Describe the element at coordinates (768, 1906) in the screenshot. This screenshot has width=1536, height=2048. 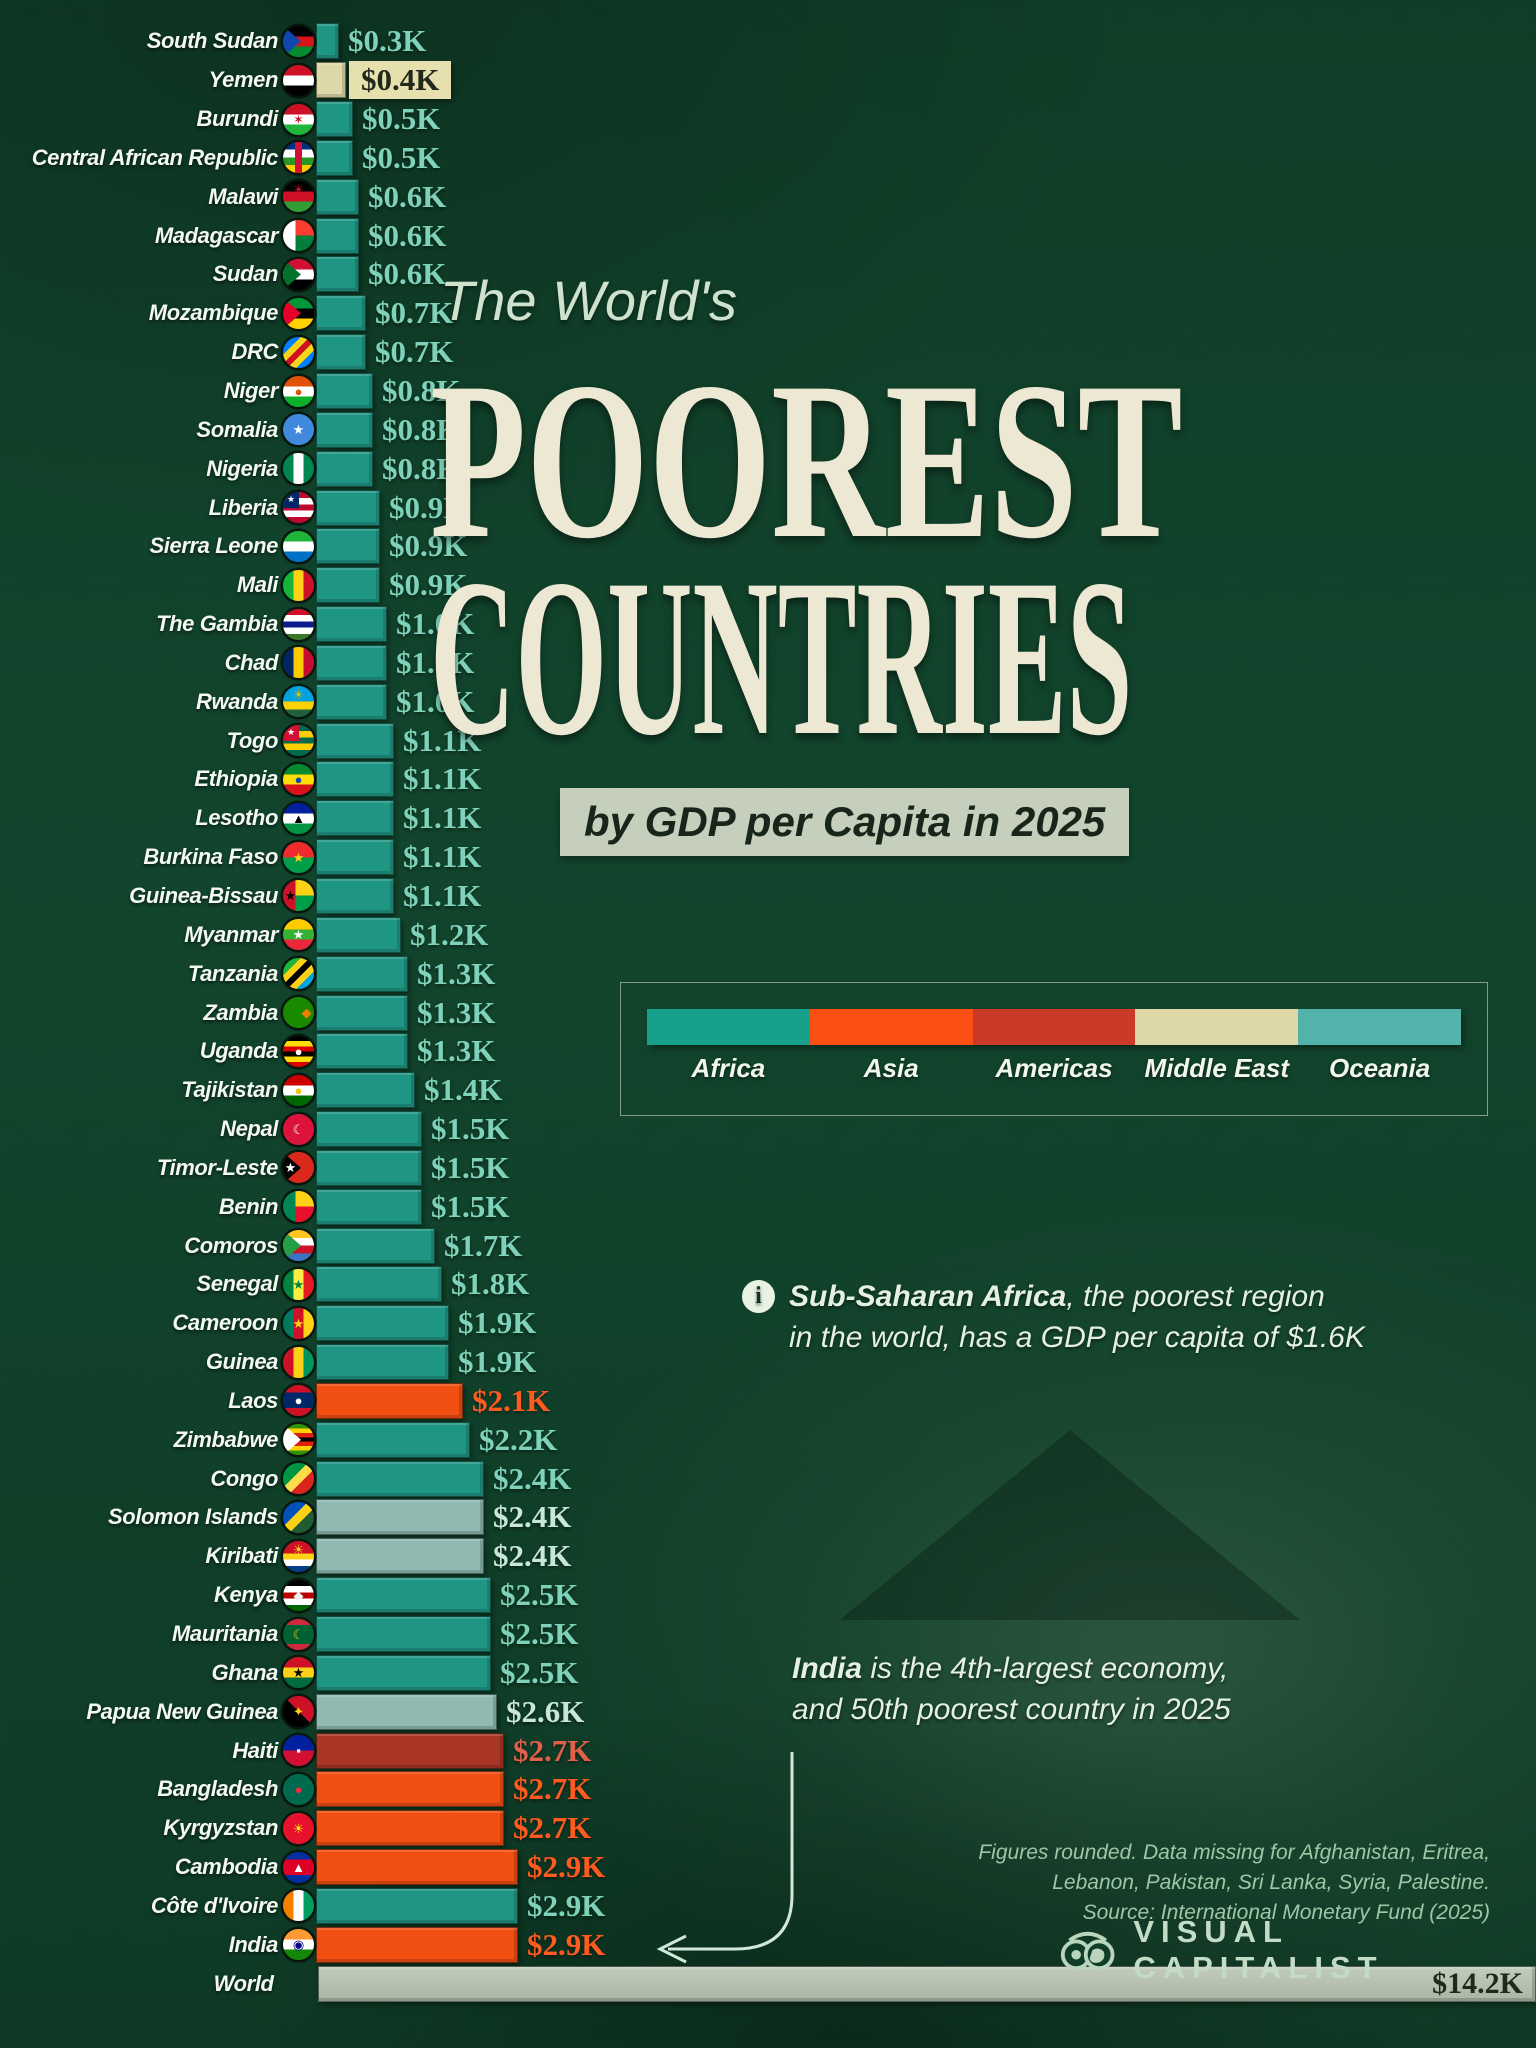
I see `chart-row: Côte d'Ivoire $2.9K` at that location.